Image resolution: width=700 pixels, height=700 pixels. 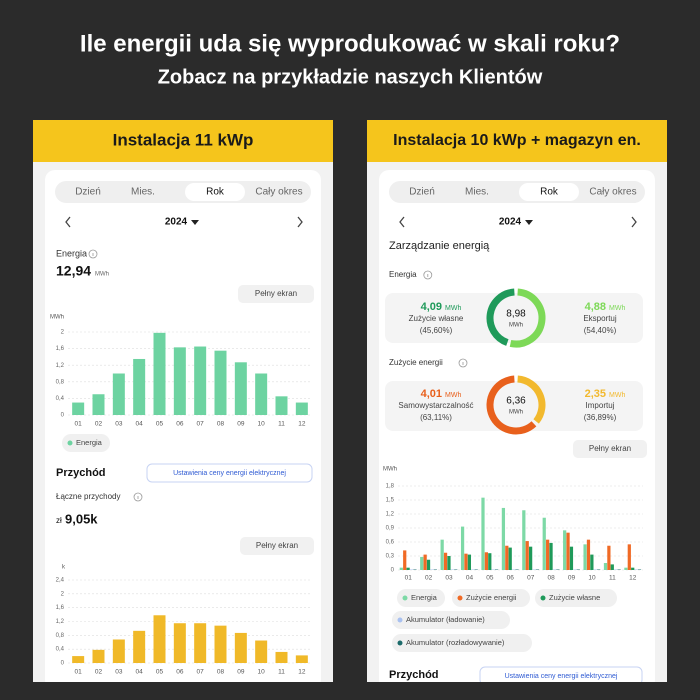 I want to click on legend-label: Akumulator (rozładowywanie), so click(x=455, y=642).